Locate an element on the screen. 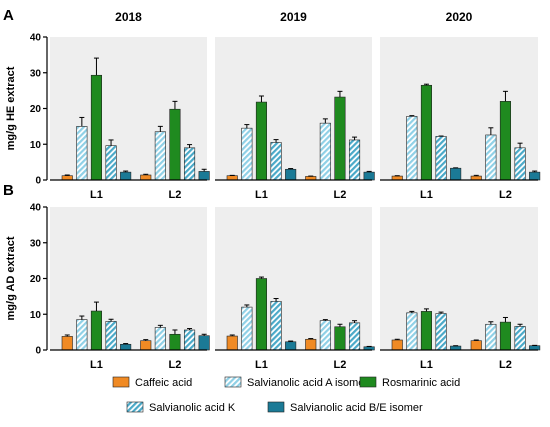 This screenshot has width=550, height=427. legend-label: Caffeic acid is located at coordinates (163, 383).